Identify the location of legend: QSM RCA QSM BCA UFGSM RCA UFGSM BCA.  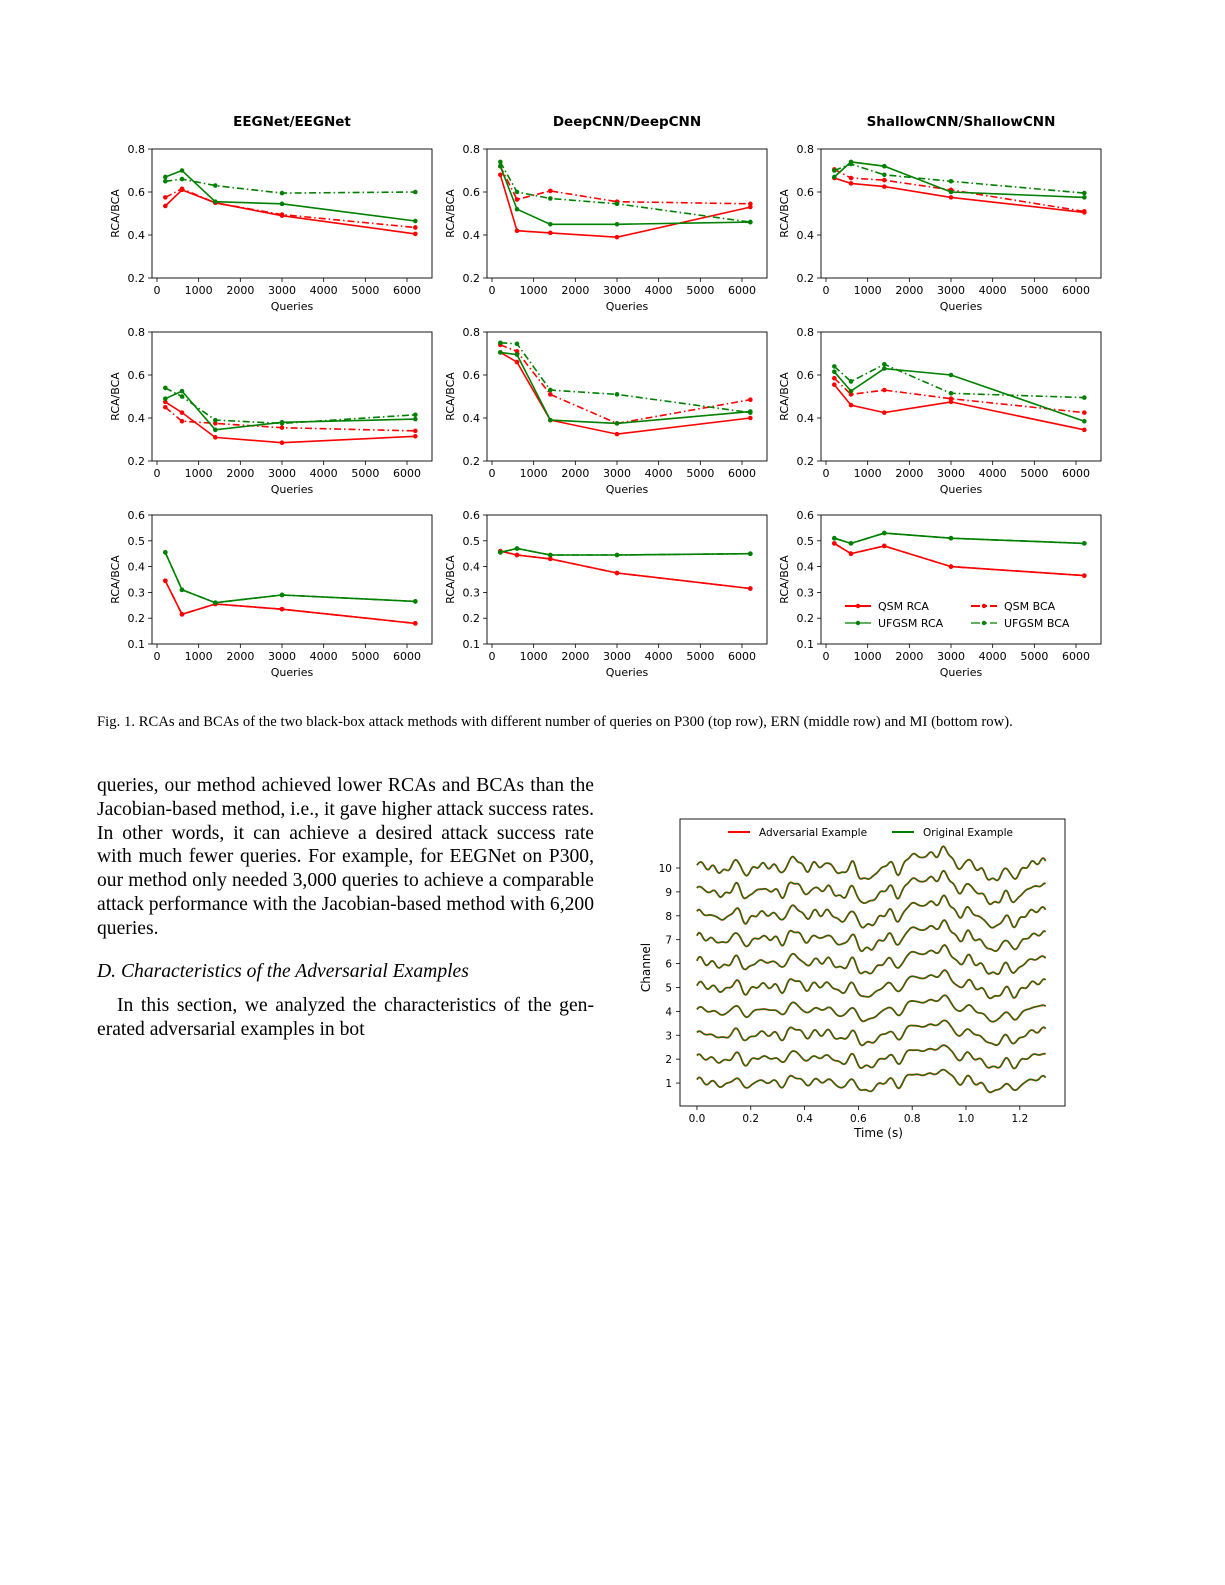
(957, 615).